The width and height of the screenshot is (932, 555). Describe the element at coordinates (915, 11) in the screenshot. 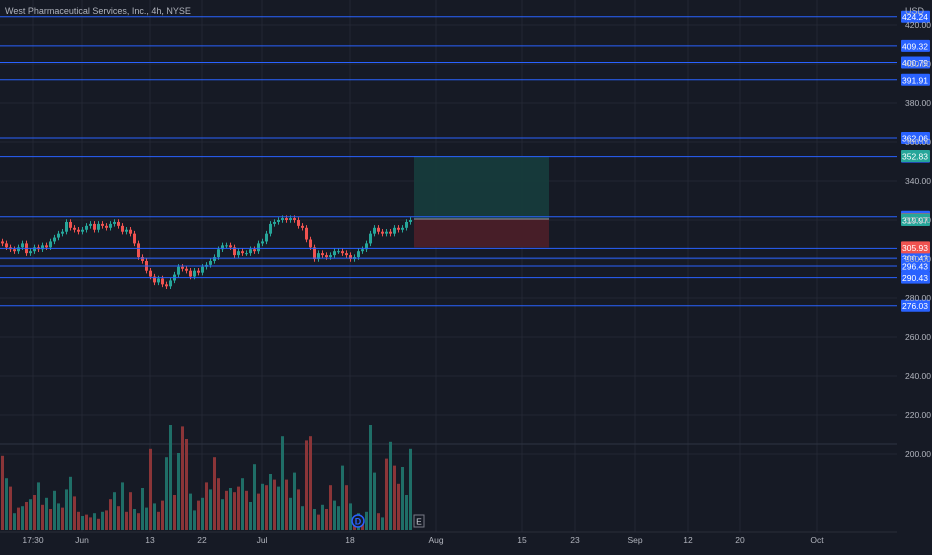

I see `currency-label: USD` at that location.